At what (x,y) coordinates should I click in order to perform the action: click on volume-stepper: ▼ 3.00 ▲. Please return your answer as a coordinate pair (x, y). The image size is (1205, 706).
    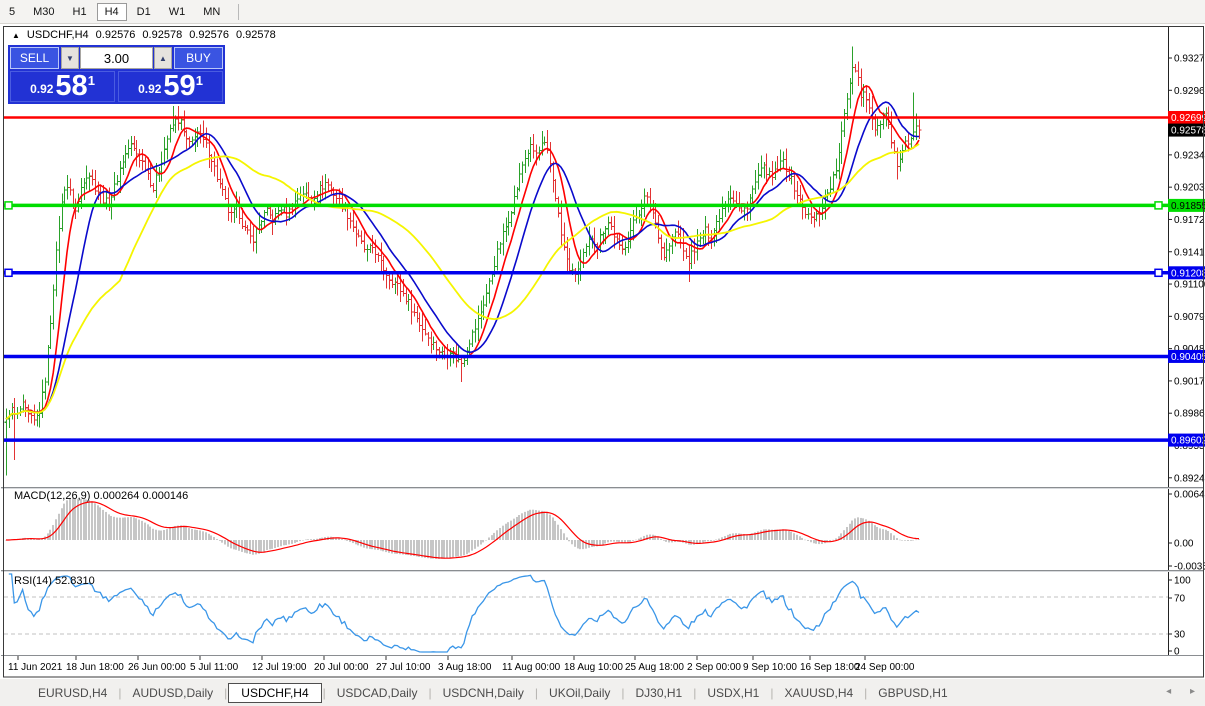
    Looking at the image, I should click on (116, 58).